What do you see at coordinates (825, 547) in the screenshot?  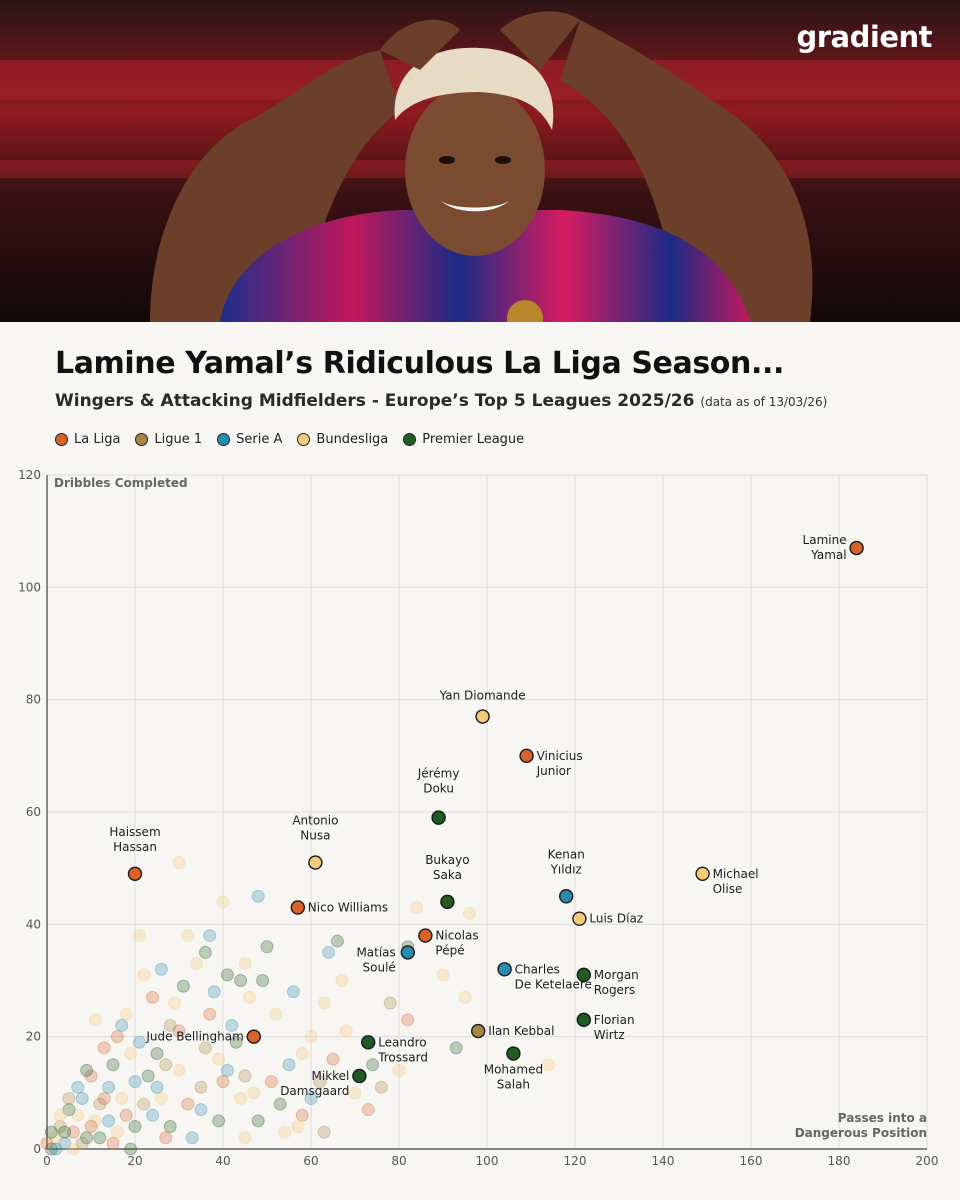 I see `player-label-lamine-yamal: Lamine Yamal` at bounding box center [825, 547].